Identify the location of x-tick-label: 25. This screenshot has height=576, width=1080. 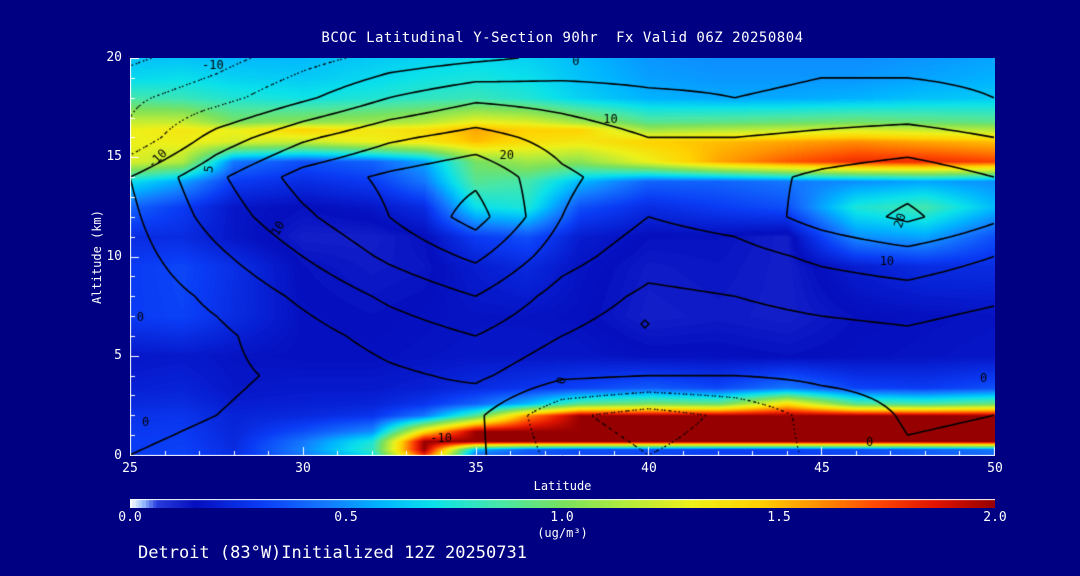
(130, 468).